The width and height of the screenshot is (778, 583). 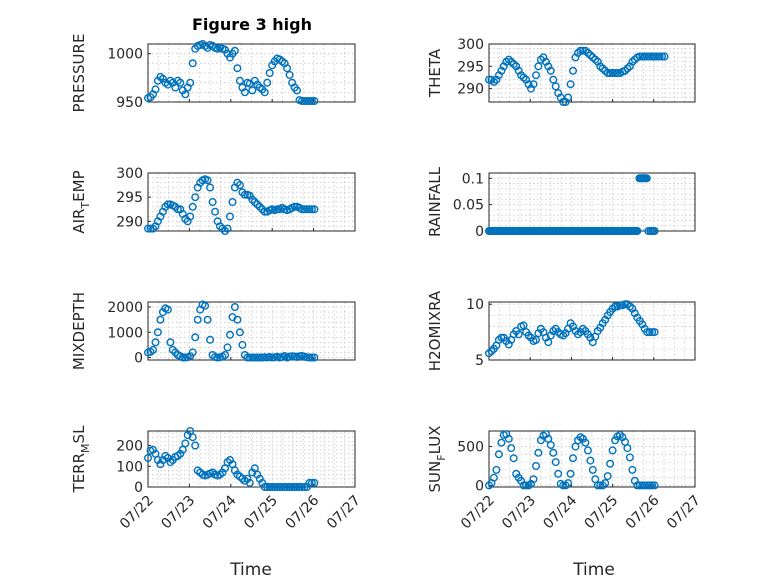 What do you see at coordinates (252, 24) in the screenshot?
I see `figure-title: Figure 3 high` at bounding box center [252, 24].